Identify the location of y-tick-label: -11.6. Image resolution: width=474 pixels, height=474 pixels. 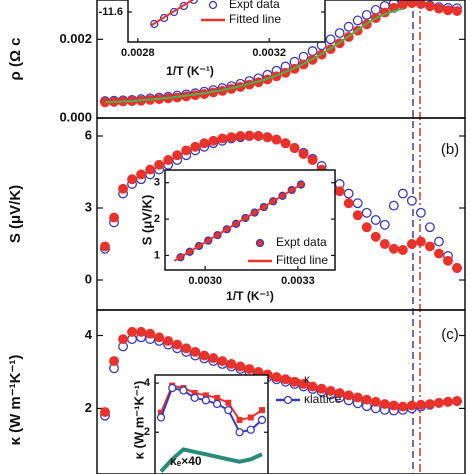
(111, 12).